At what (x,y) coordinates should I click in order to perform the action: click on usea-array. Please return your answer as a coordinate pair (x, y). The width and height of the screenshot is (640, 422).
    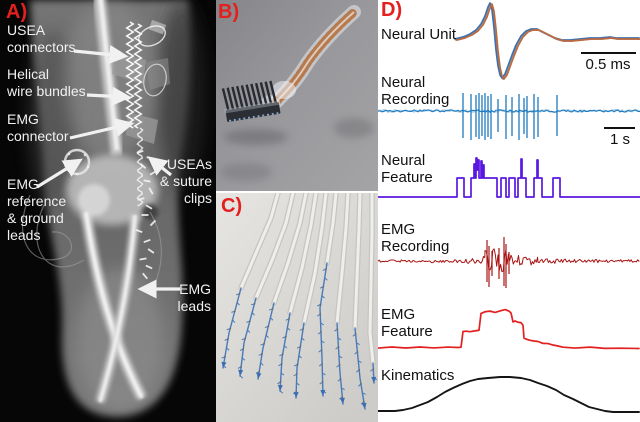
    Looking at the image, I should click on (251, 101).